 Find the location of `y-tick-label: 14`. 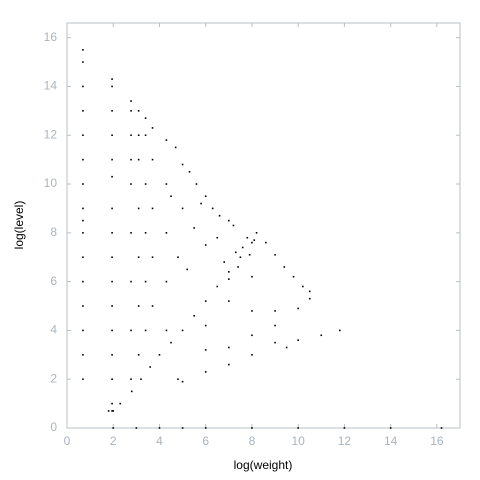

y-tick-label: 14 is located at coordinates (51, 86).